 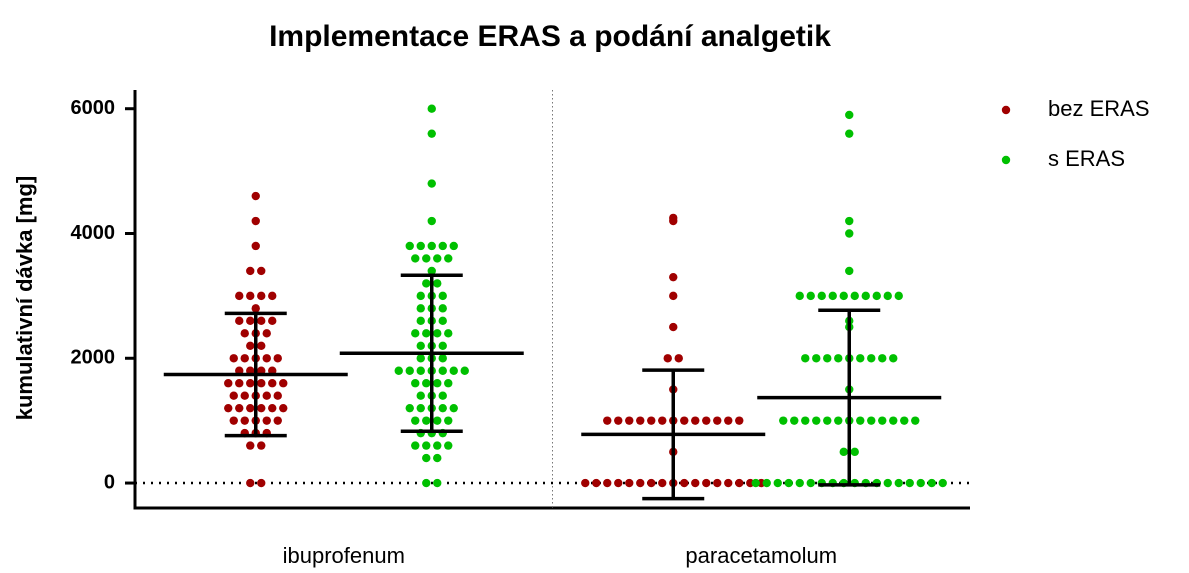 I want to click on legend-label: s ERAS, so click(x=1086, y=158).